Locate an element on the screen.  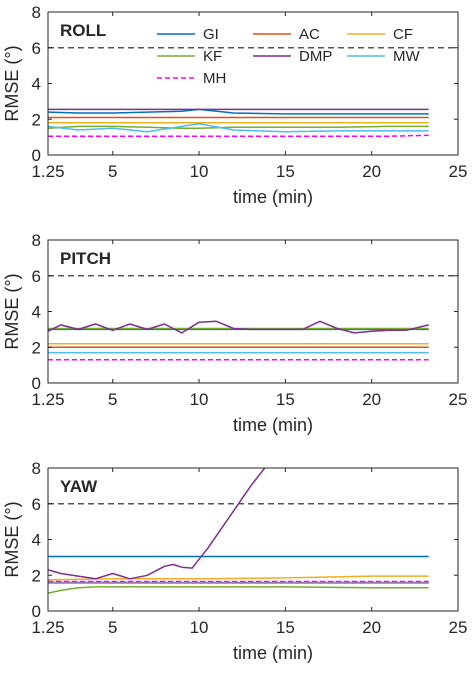
legend-label-mw: MW is located at coordinates (406, 56).